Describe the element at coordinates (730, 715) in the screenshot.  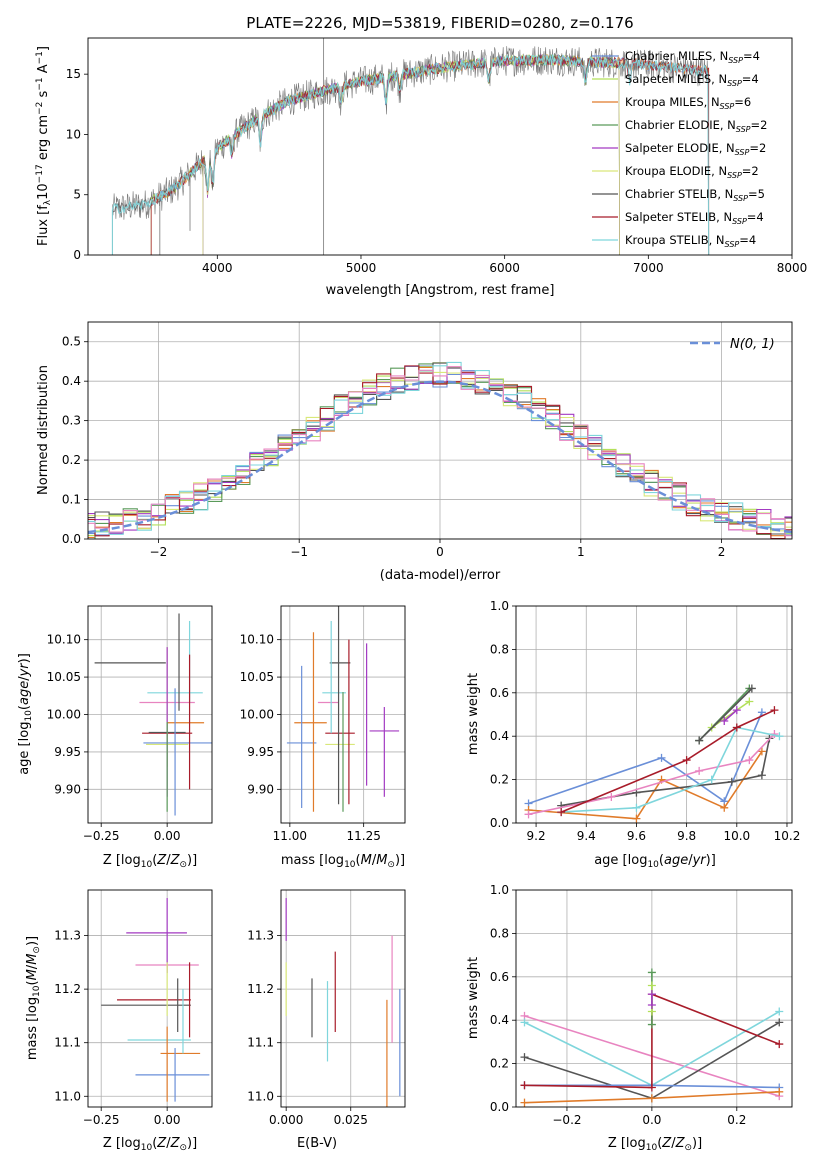
I see `weight-line-salpeter_elodie` at that location.